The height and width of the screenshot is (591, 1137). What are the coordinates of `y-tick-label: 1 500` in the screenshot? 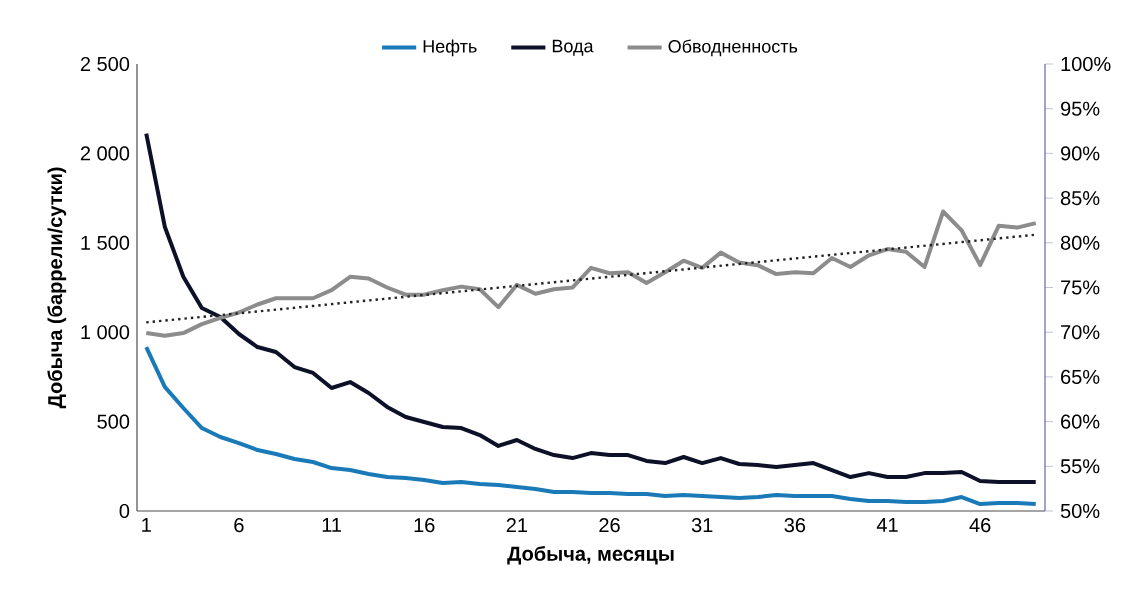 It's located at (105, 242).